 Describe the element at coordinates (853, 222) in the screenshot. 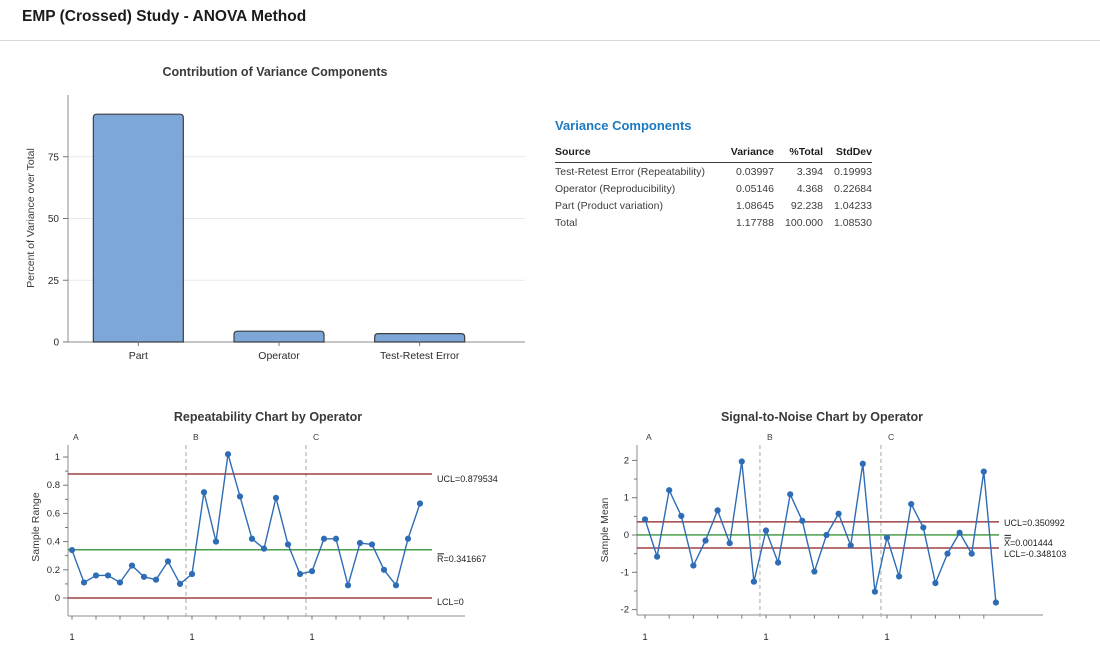

I see `table-cell: 1.08530` at that location.